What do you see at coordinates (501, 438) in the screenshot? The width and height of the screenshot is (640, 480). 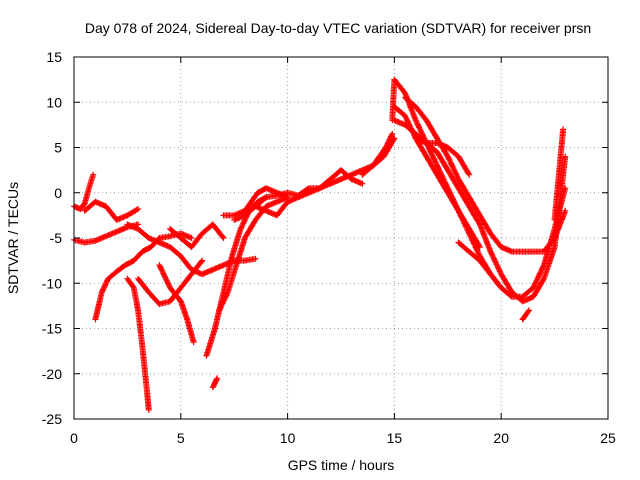 I see `x-tick-label: 20` at bounding box center [501, 438].